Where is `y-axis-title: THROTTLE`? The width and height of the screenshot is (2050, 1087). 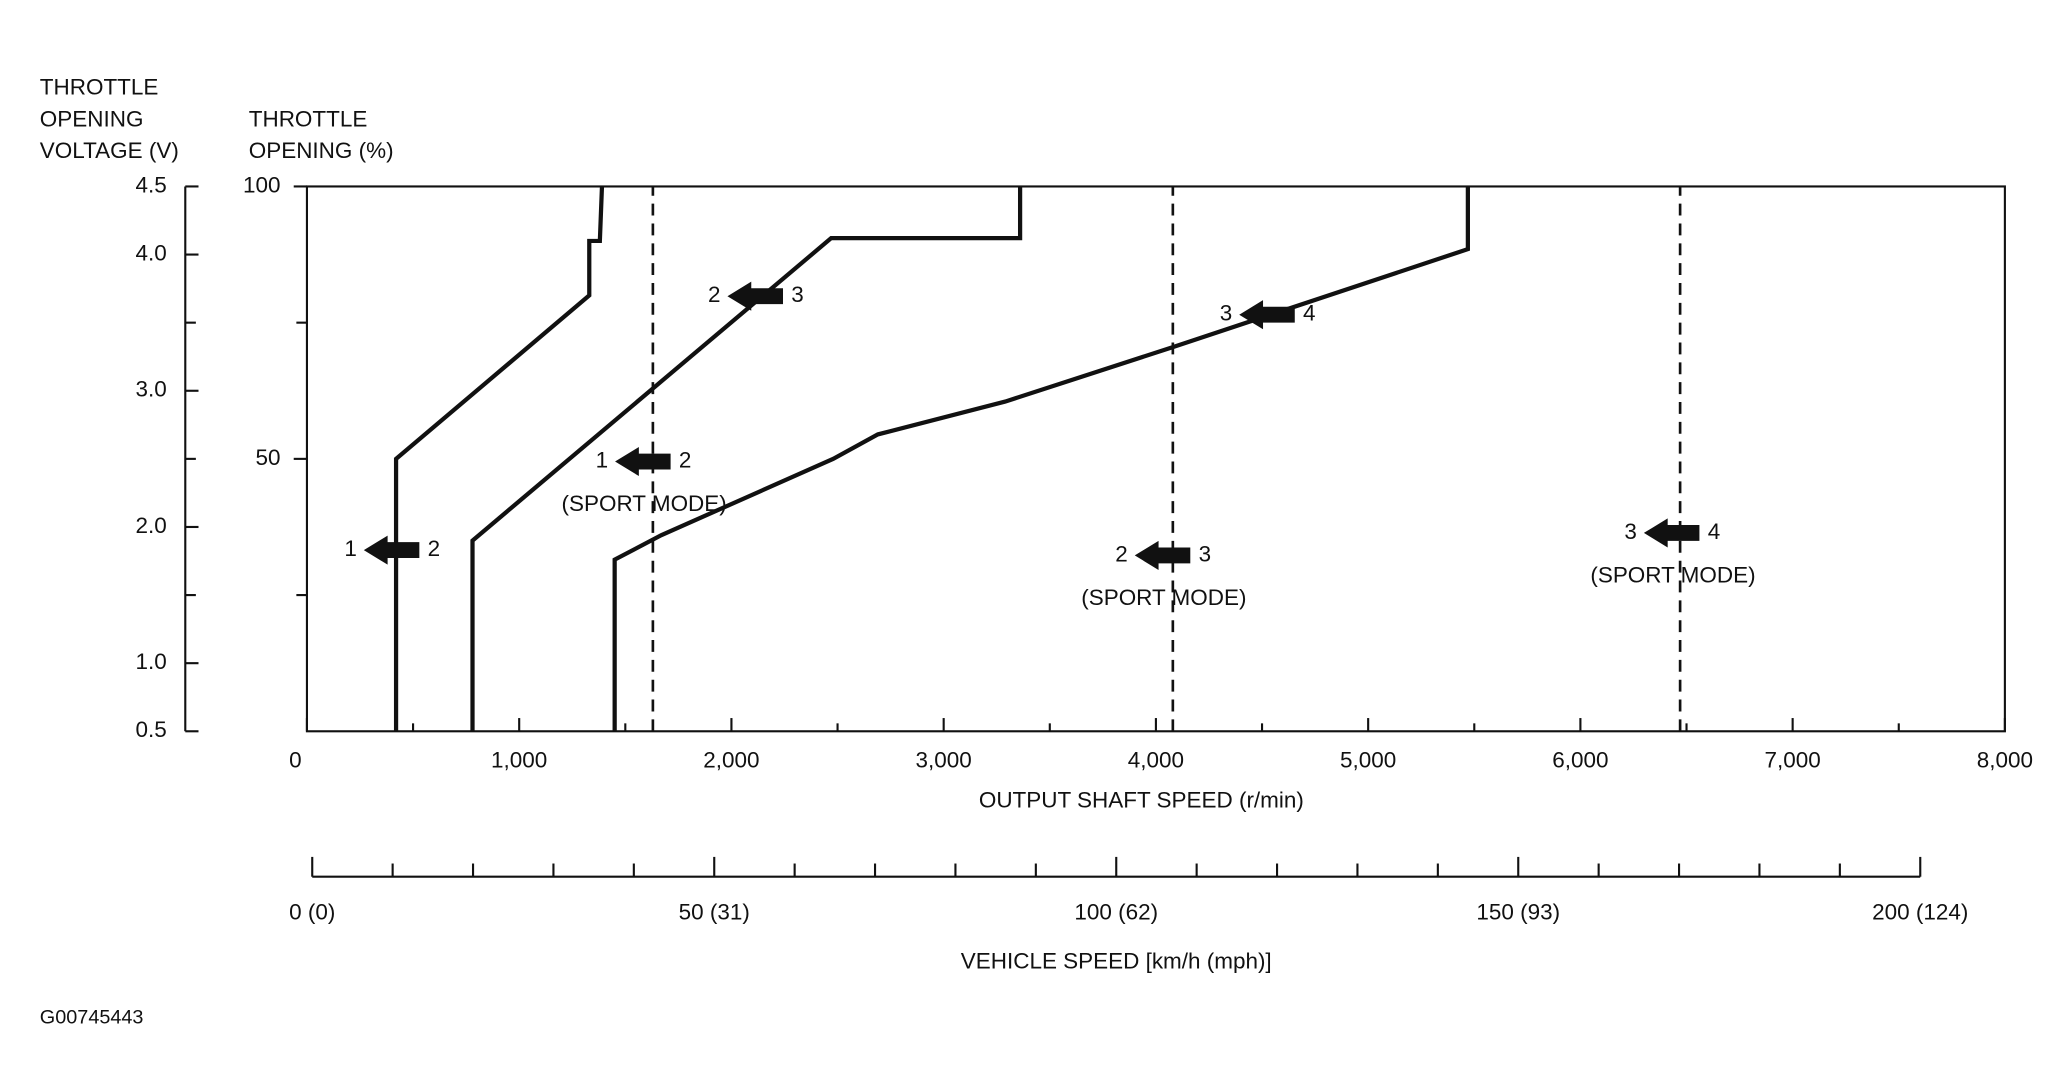 y-axis-title: THROTTLE is located at coordinates (308, 118).